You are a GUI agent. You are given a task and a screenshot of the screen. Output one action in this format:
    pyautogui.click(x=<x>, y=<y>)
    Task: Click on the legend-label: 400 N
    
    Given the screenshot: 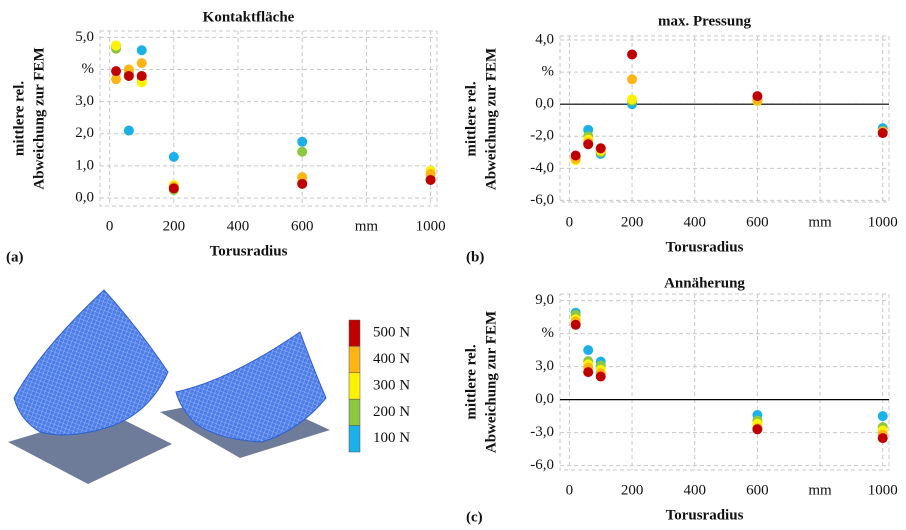 What is the action you would take?
    pyautogui.click(x=391, y=359)
    